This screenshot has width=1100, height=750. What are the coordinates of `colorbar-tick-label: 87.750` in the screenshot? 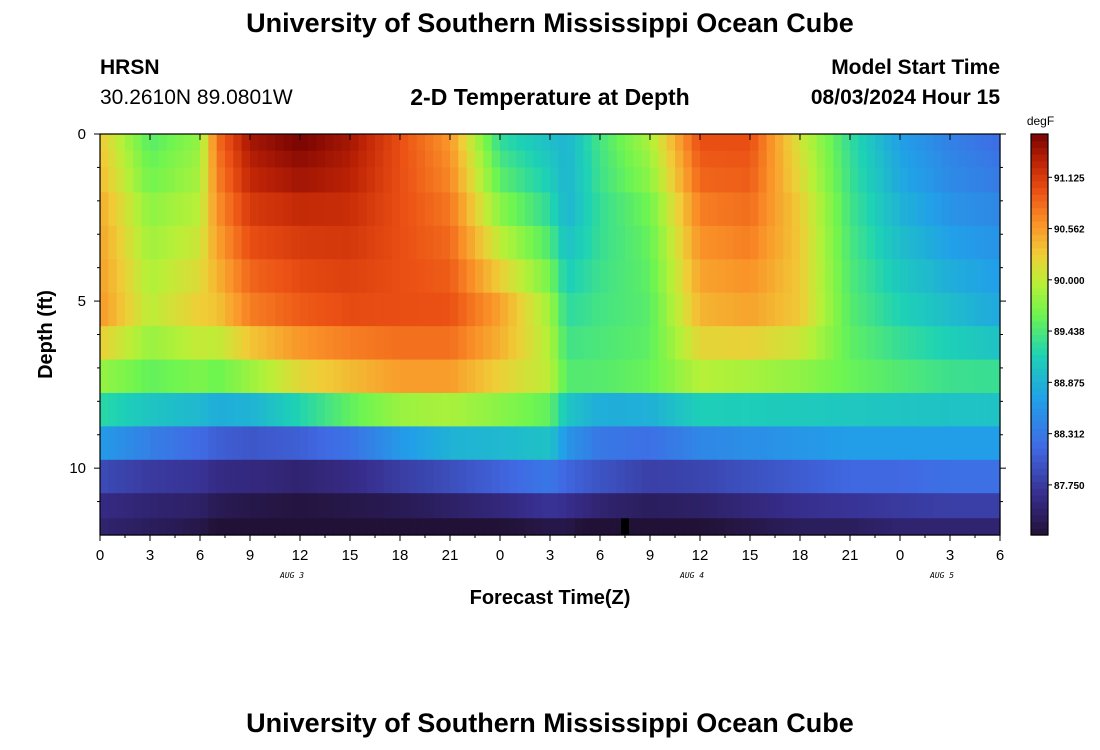 It's located at (1069, 486).